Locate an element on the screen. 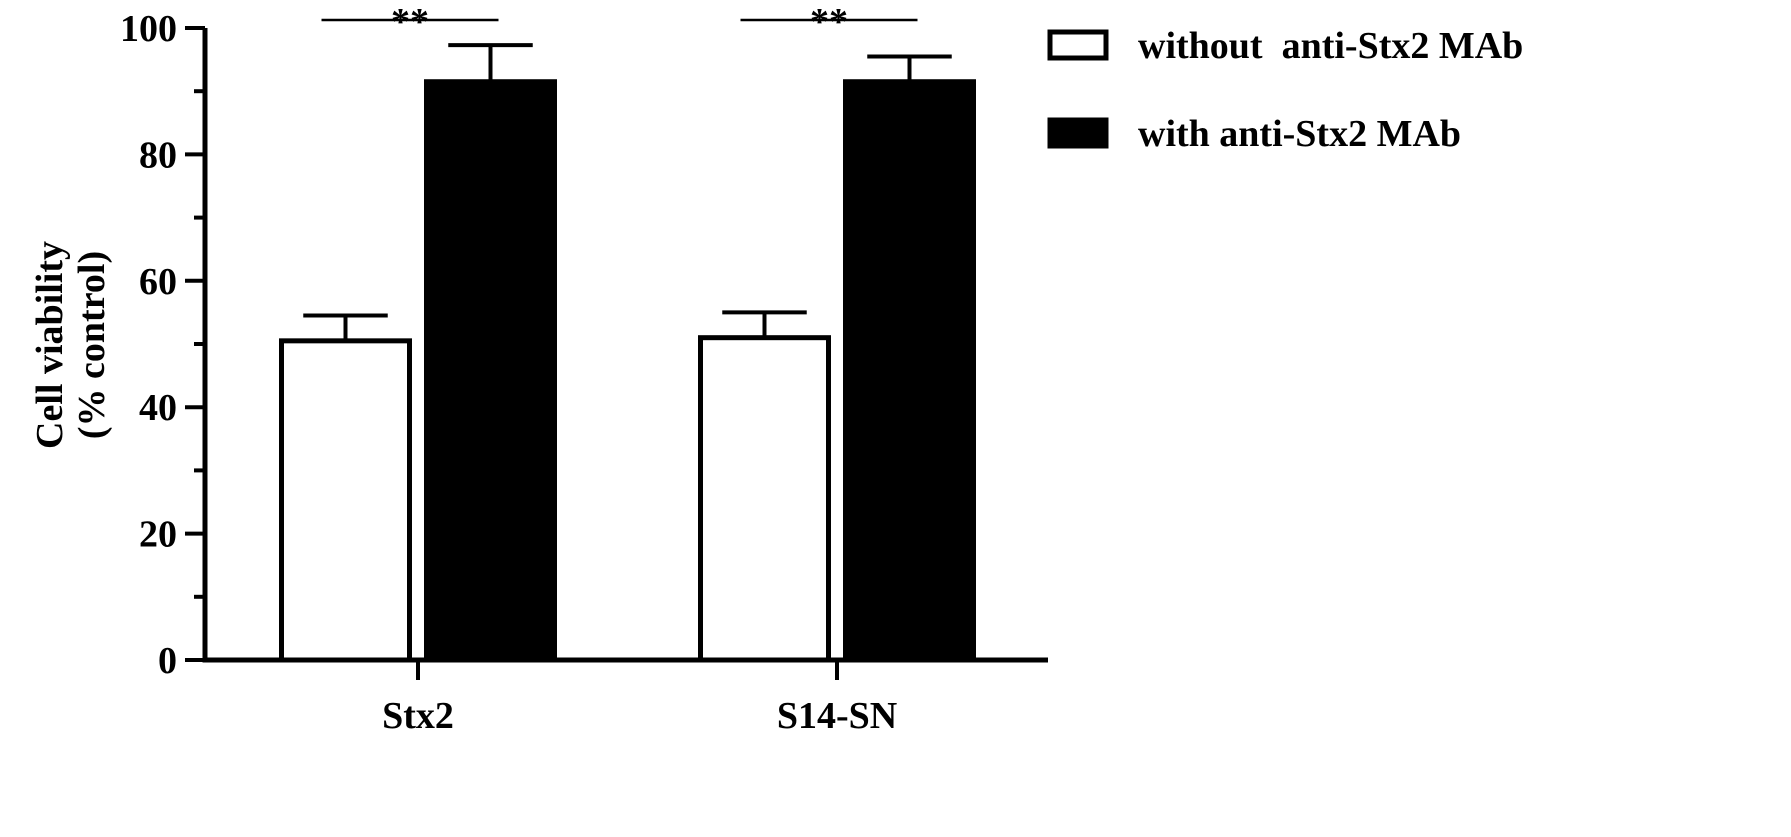 The image size is (1791, 837). legend-label-2: with anti-Stx2 MAb is located at coordinates (1299, 134).